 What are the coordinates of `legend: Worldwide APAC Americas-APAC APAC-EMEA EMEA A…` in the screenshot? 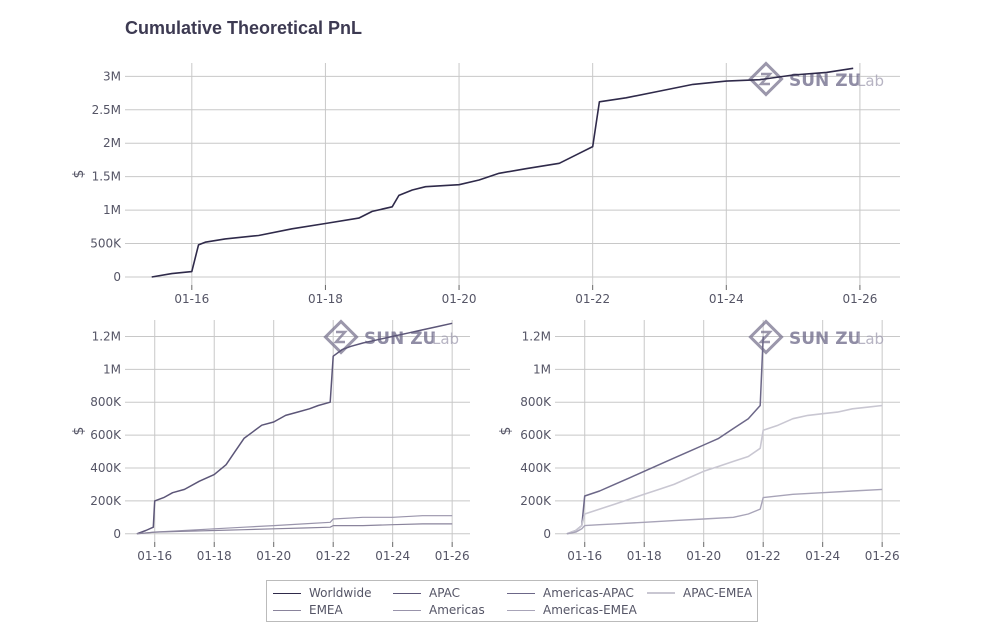 It's located at (512, 601).